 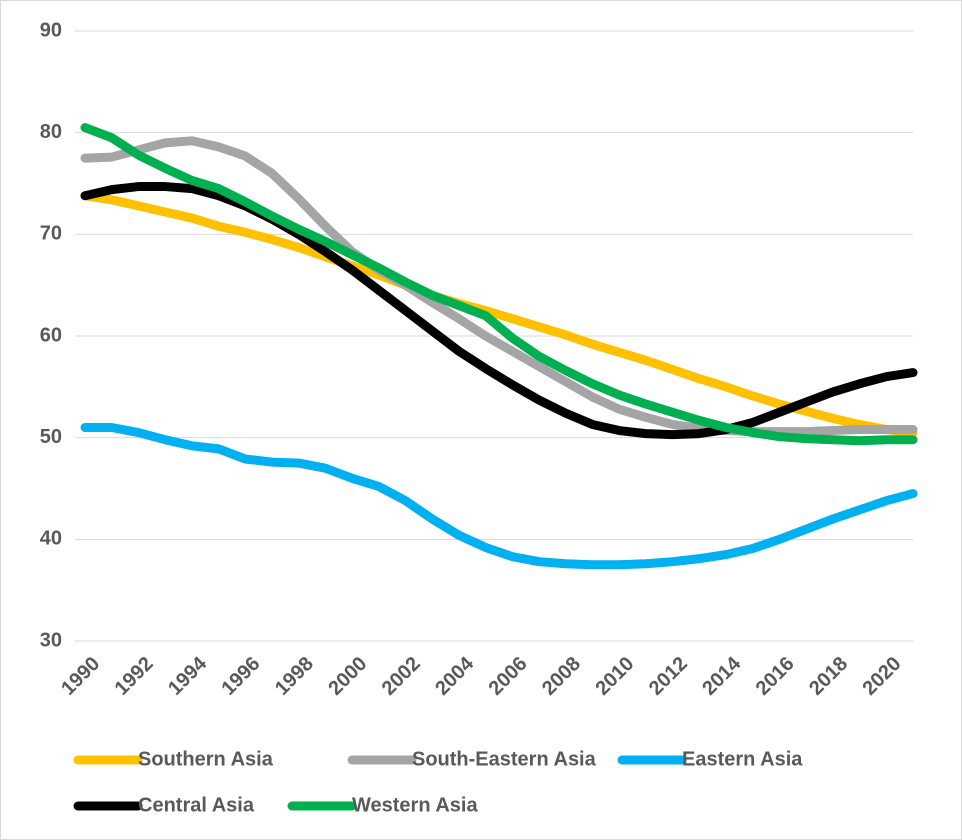 I want to click on y-tick-label: 80, so click(x=51, y=132).